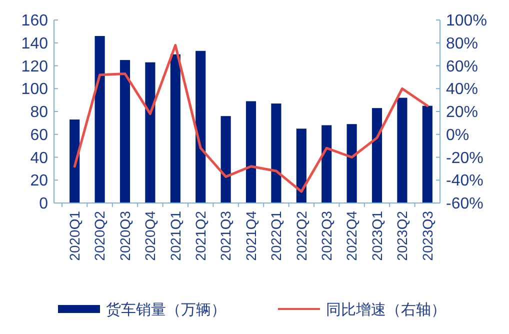  I want to click on x-tick-label: 2020Q3, so click(124, 235).